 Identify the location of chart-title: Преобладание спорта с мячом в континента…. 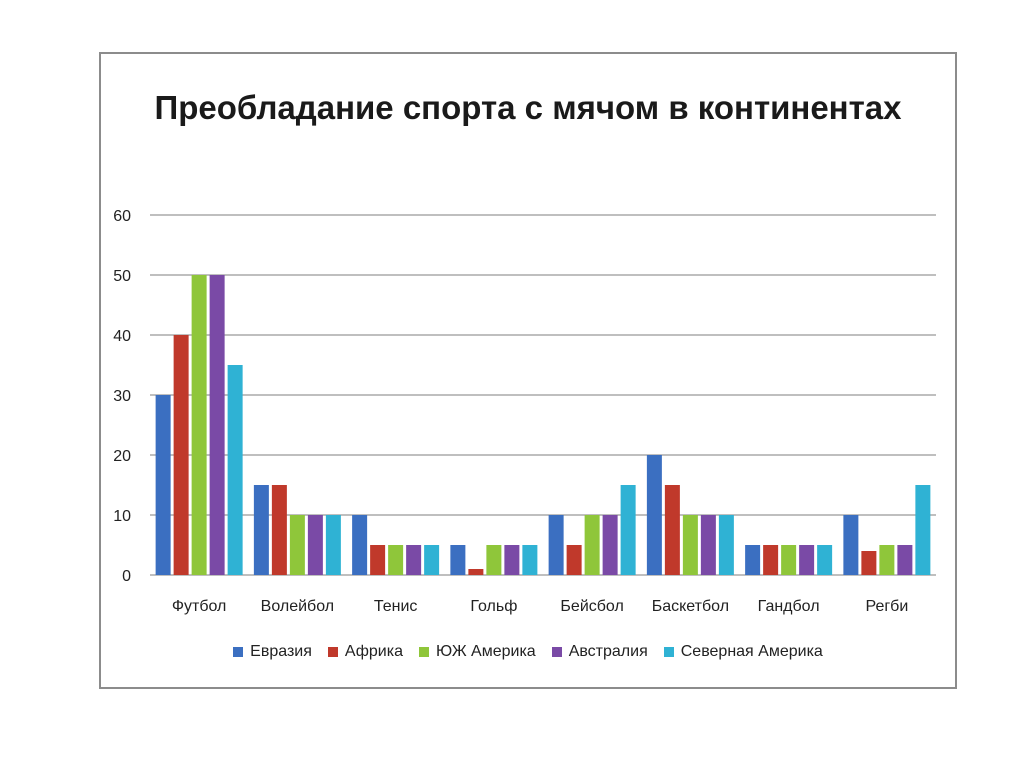
(528, 107).